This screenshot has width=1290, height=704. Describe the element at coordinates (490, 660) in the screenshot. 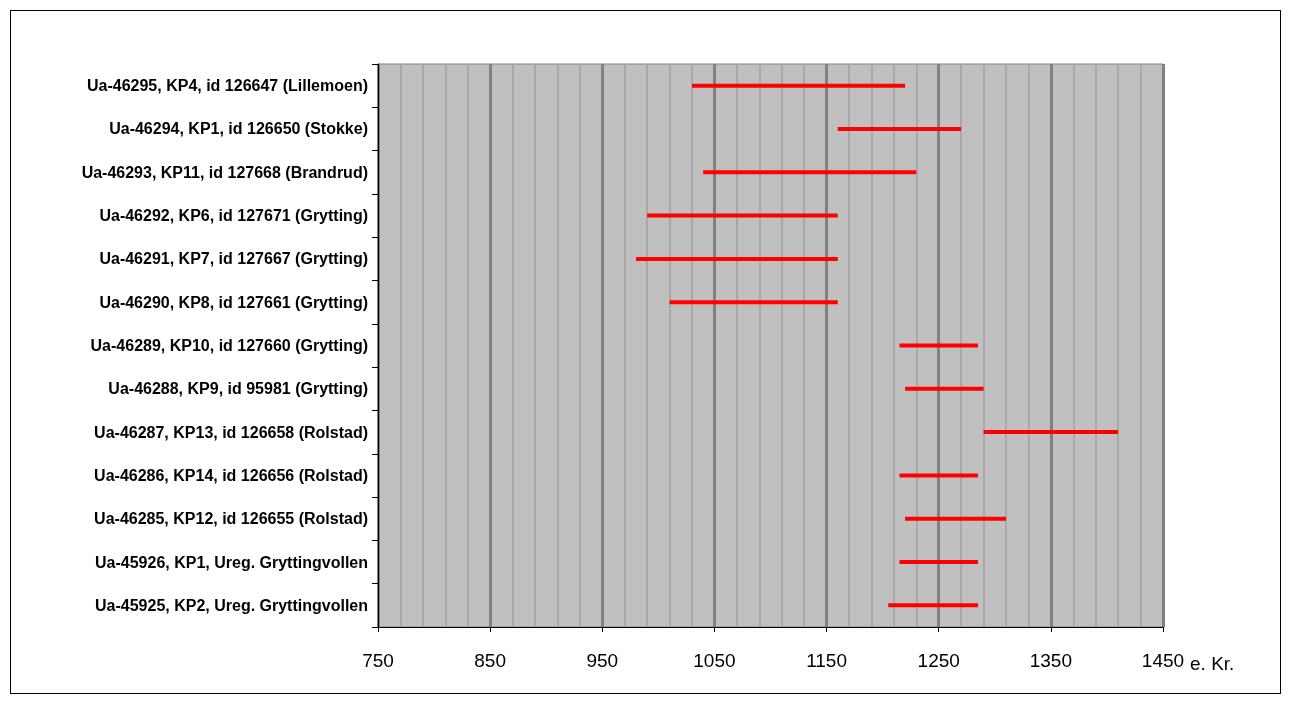

I see `x-tick-label: 850` at that location.